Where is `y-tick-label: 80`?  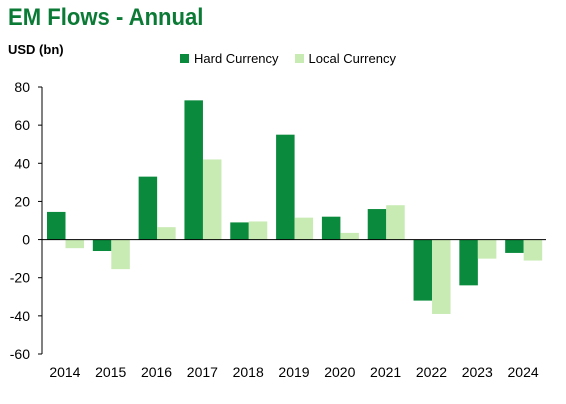
y-tick-label: 80 is located at coordinates (22, 87).